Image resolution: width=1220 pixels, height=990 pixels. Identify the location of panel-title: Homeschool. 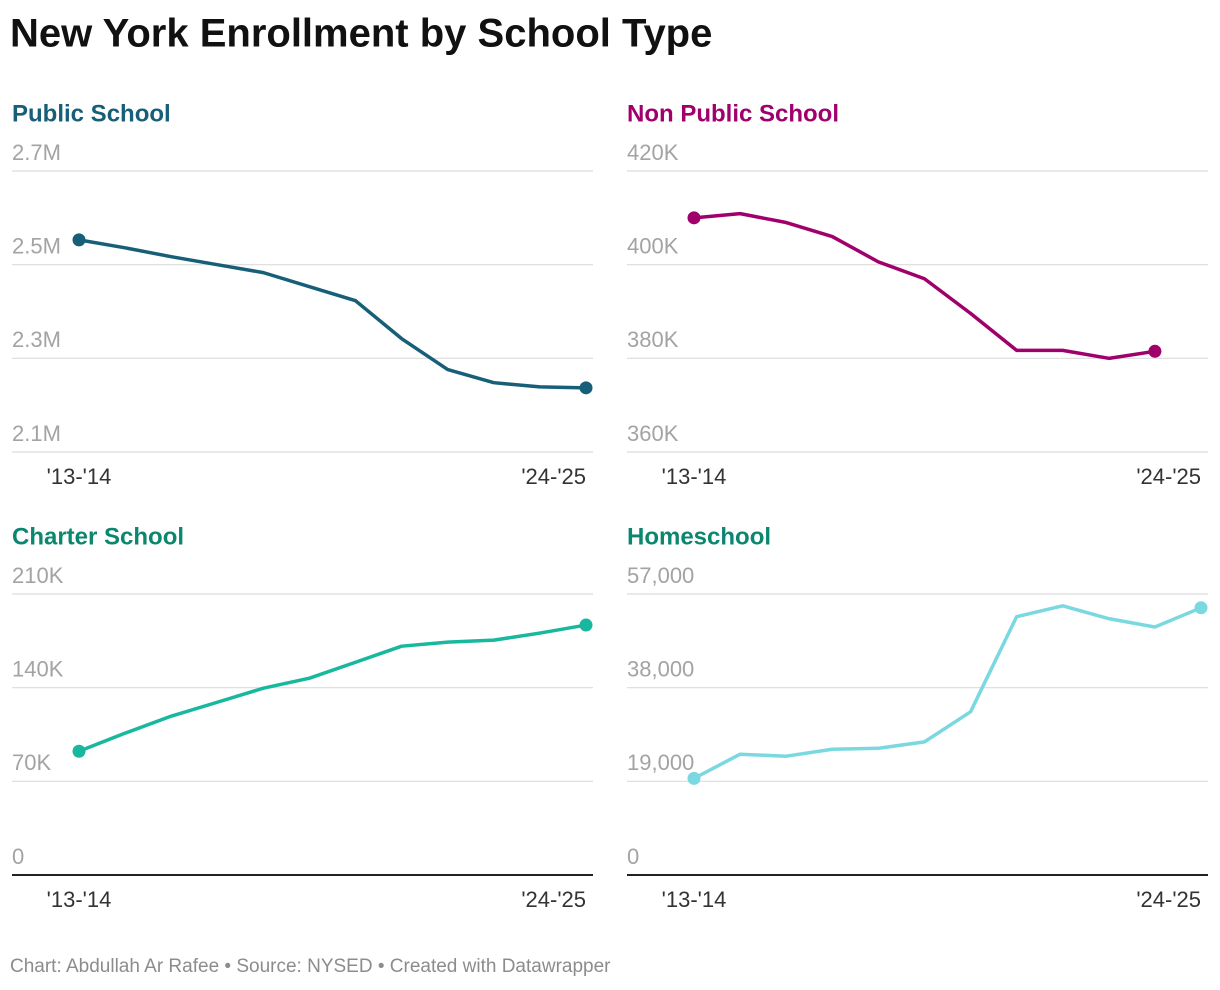
(699, 536).